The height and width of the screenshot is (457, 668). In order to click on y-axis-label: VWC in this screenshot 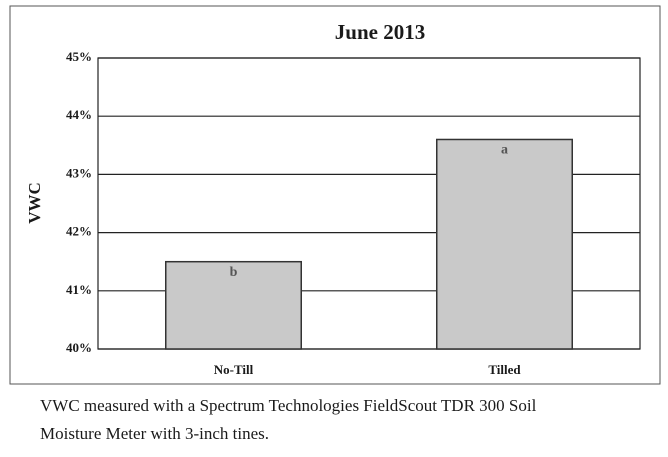, I will do `click(34, 203)`.